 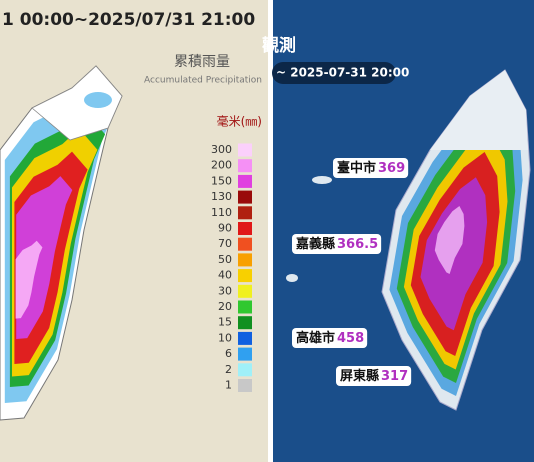 I want to click on legend-label: 90, so click(x=225, y=228).